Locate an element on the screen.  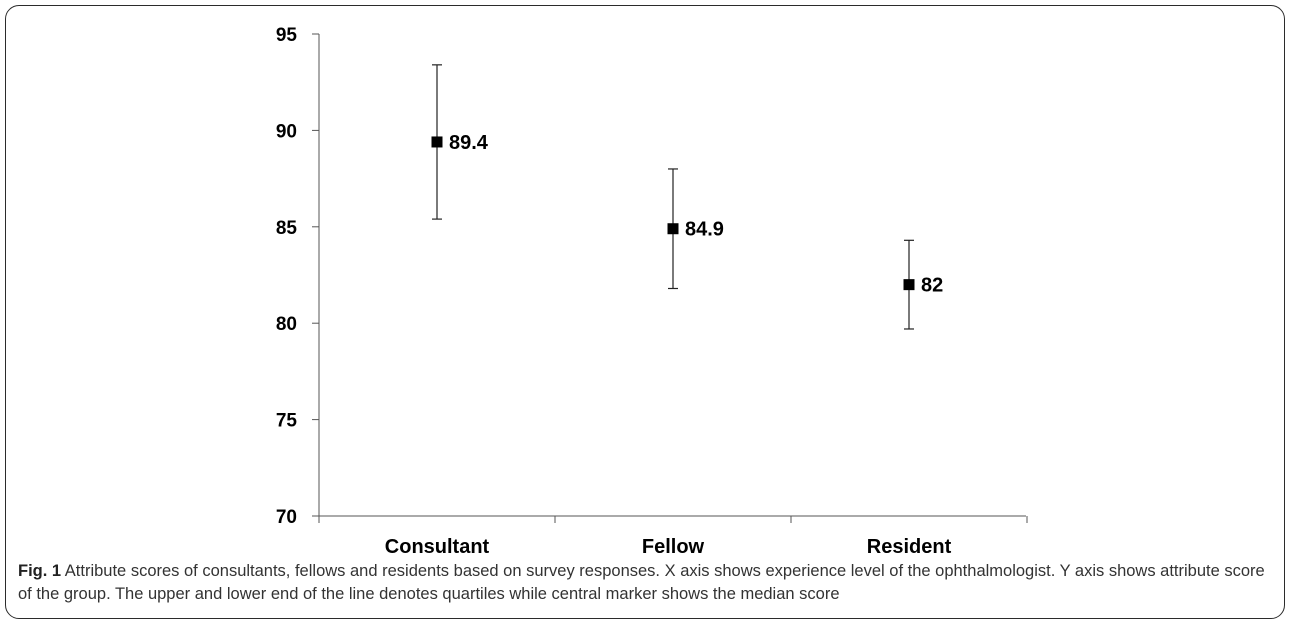
x-axis: Consultant Fellow Resident is located at coordinates (673, 536).